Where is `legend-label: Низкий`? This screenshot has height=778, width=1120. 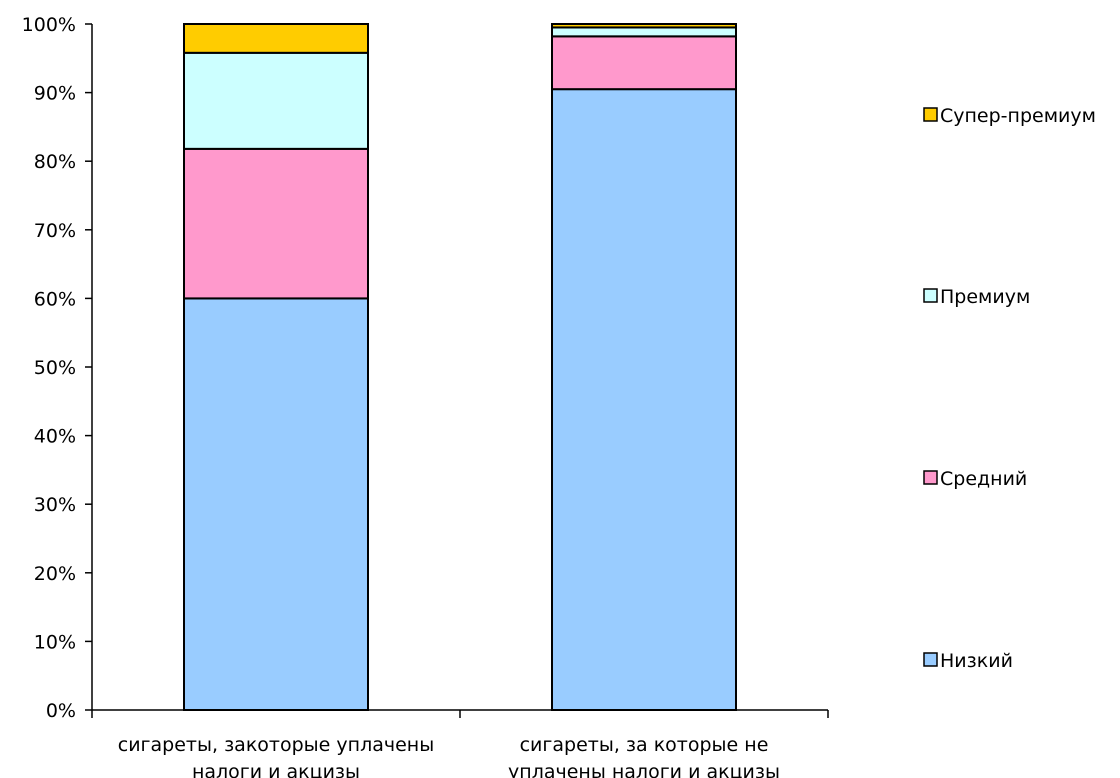
legend-label: Низкий is located at coordinates (976, 661).